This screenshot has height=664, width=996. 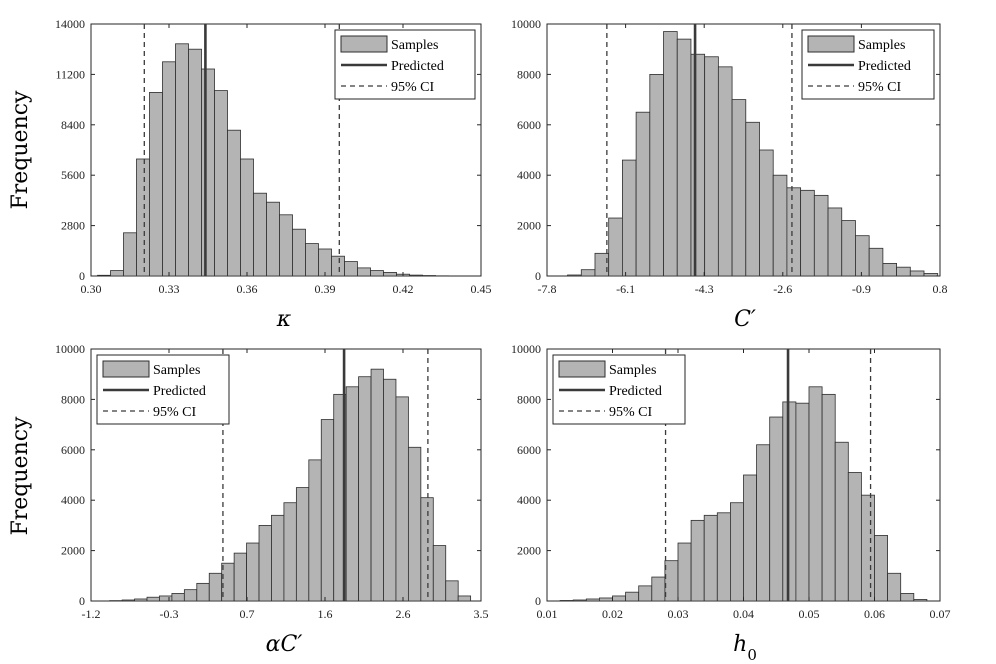 What do you see at coordinates (73, 175) in the screenshot?
I see `y-tick-label: 5600` at bounding box center [73, 175].